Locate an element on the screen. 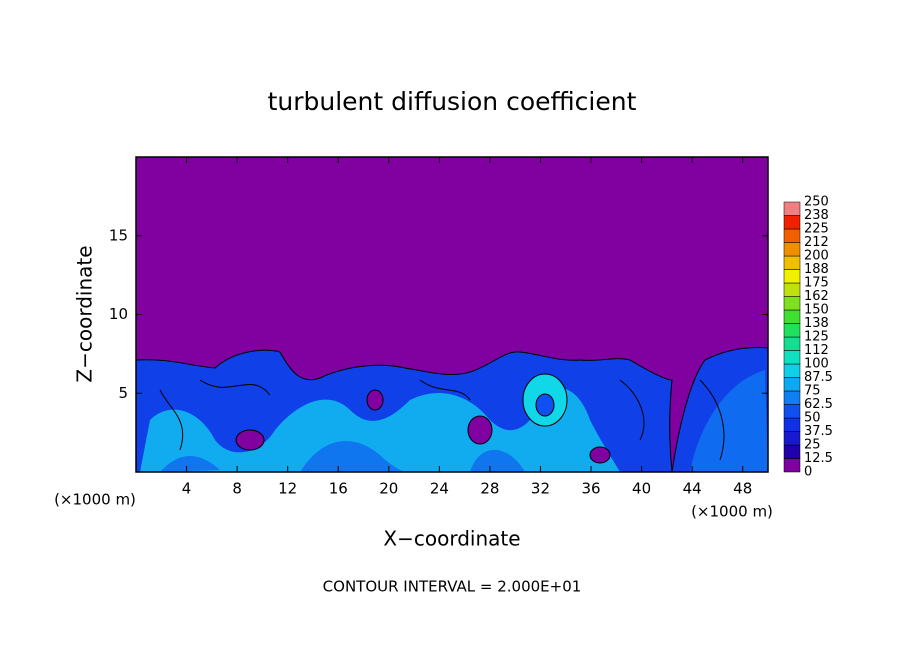 The height and width of the screenshot is (654, 904). colorbar-label: 37.5 is located at coordinates (818, 431).